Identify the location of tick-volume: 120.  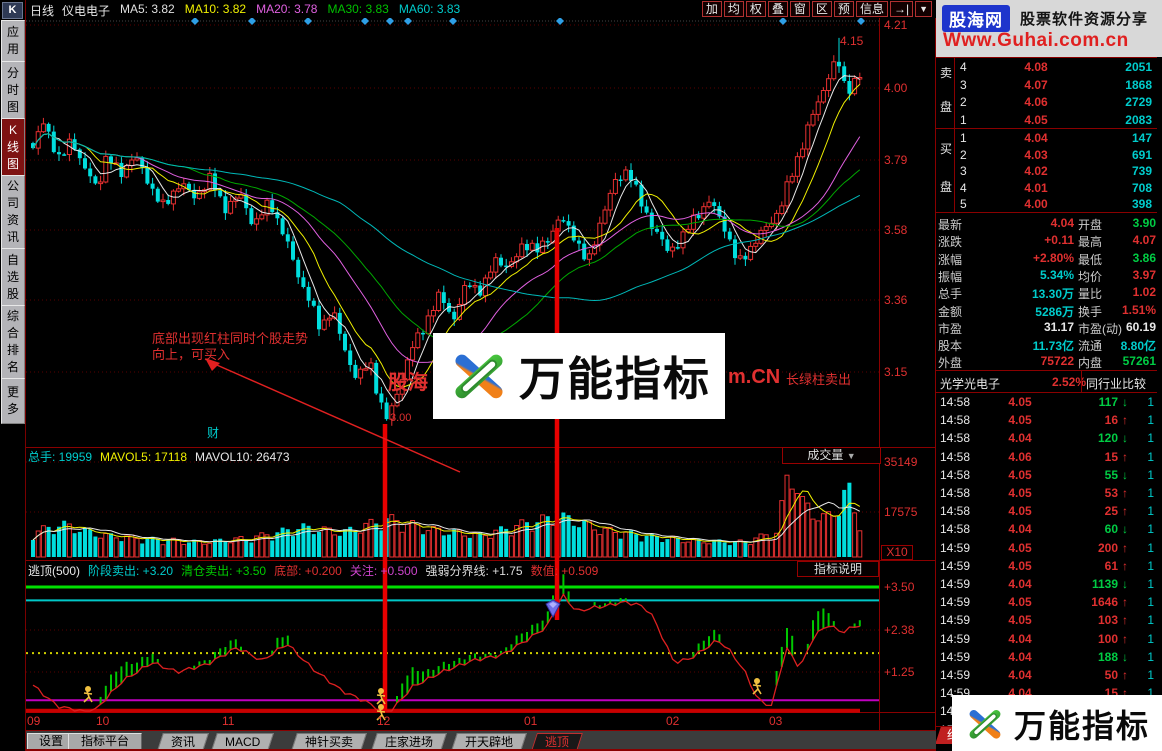
(1107, 438).